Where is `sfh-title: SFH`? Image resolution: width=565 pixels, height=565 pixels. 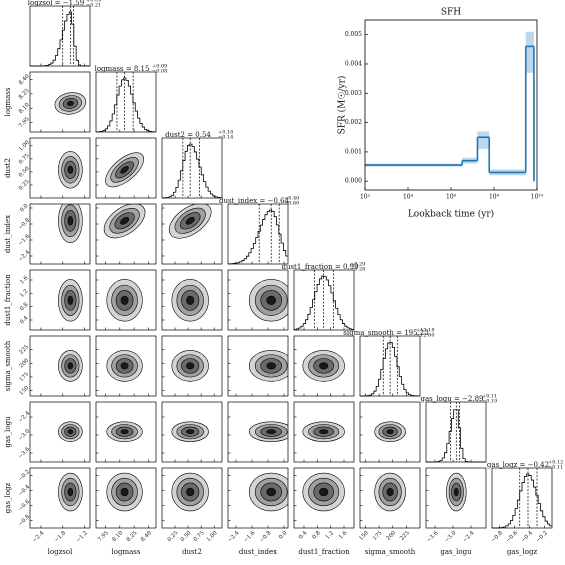
sfh-title: SFH is located at coordinates (451, 13).